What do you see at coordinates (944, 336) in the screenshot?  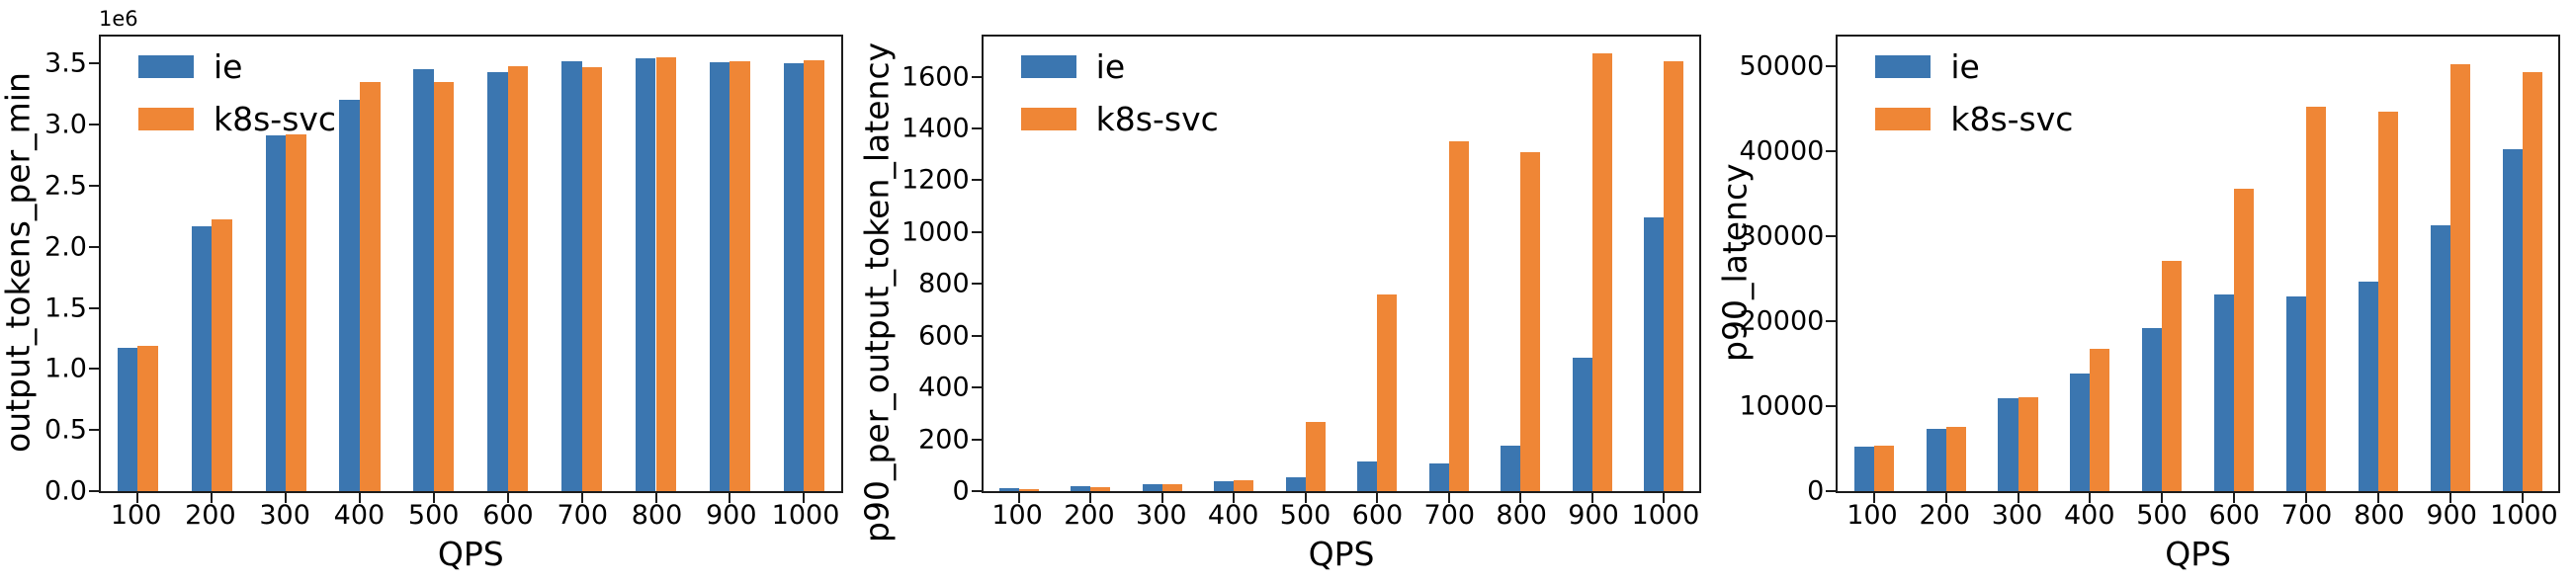 I see `y-tick-label: 600` at bounding box center [944, 336].